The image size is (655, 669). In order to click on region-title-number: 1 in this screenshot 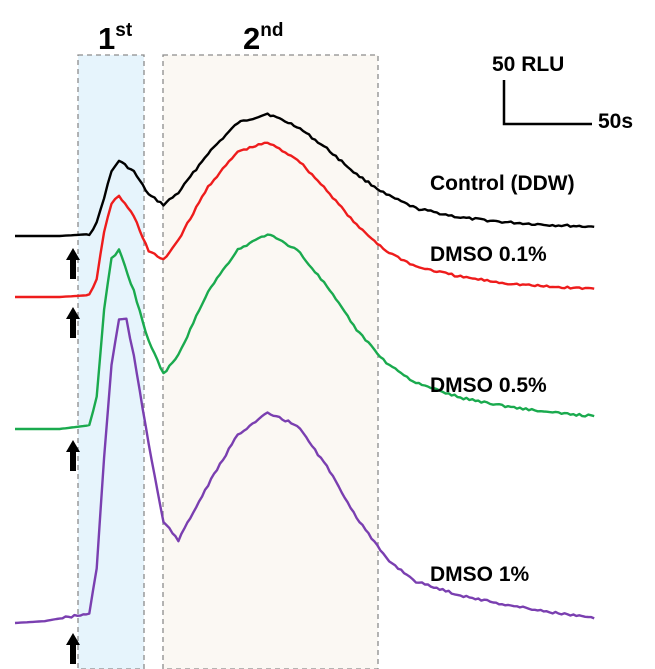, I will do `click(106, 38)`.